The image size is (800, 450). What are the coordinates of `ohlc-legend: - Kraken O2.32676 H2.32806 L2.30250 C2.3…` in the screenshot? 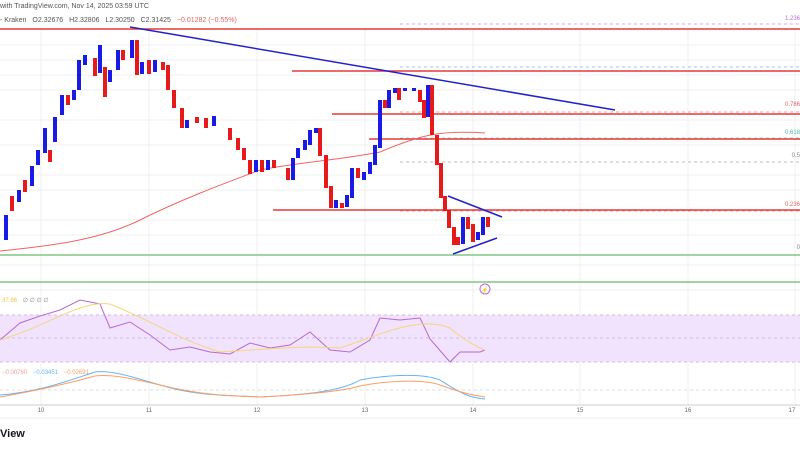 It's located at (120, 20).